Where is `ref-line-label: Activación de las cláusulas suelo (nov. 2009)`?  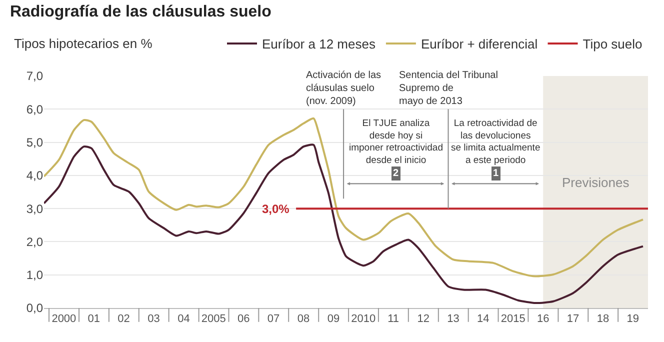
ref-line-label: Activación de las cláusulas suelo (nov. 2009) is located at coordinates (344, 88).